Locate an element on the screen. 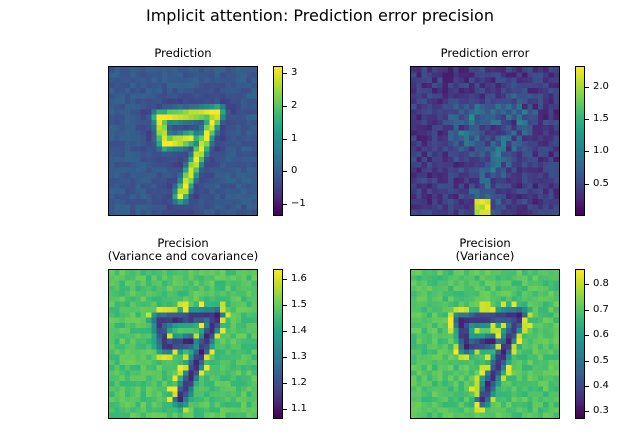  colorbar-tick-label: 2.0 is located at coordinates (601, 86).